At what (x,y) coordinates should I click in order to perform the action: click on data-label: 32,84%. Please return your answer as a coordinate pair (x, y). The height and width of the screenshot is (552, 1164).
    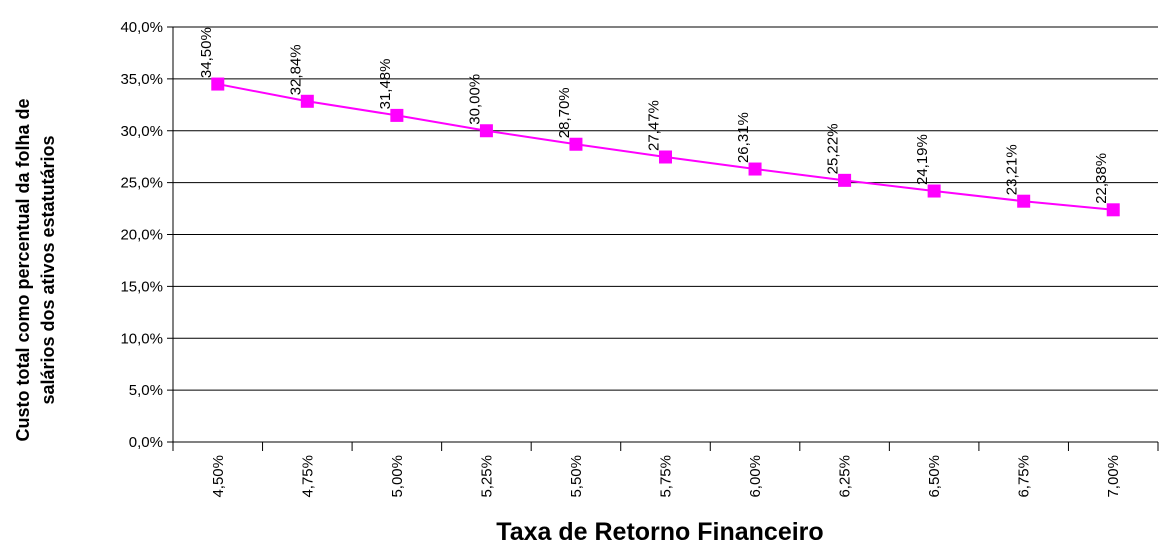
    Looking at the image, I should click on (295, 69).